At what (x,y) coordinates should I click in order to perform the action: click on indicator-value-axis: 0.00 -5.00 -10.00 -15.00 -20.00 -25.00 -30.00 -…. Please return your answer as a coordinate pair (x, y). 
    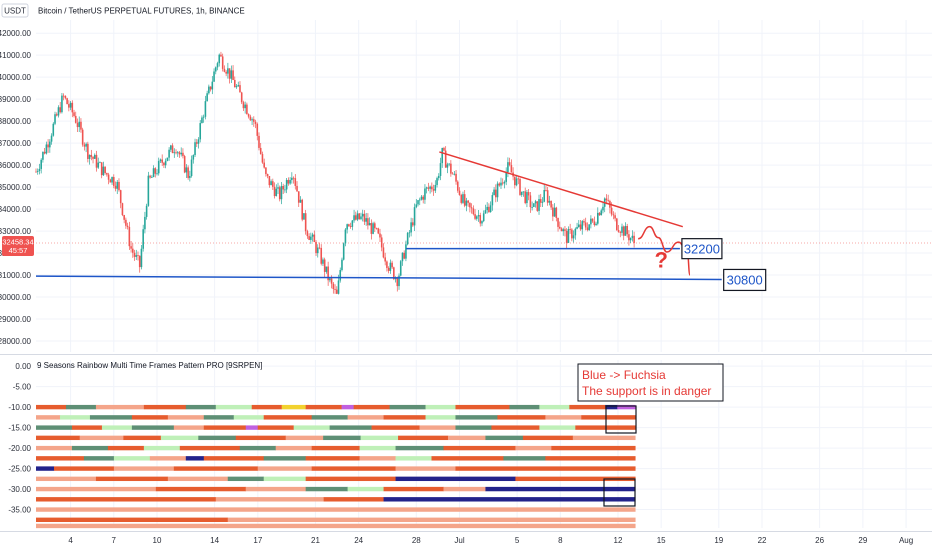
    Looking at the image, I should click on (19, 438).